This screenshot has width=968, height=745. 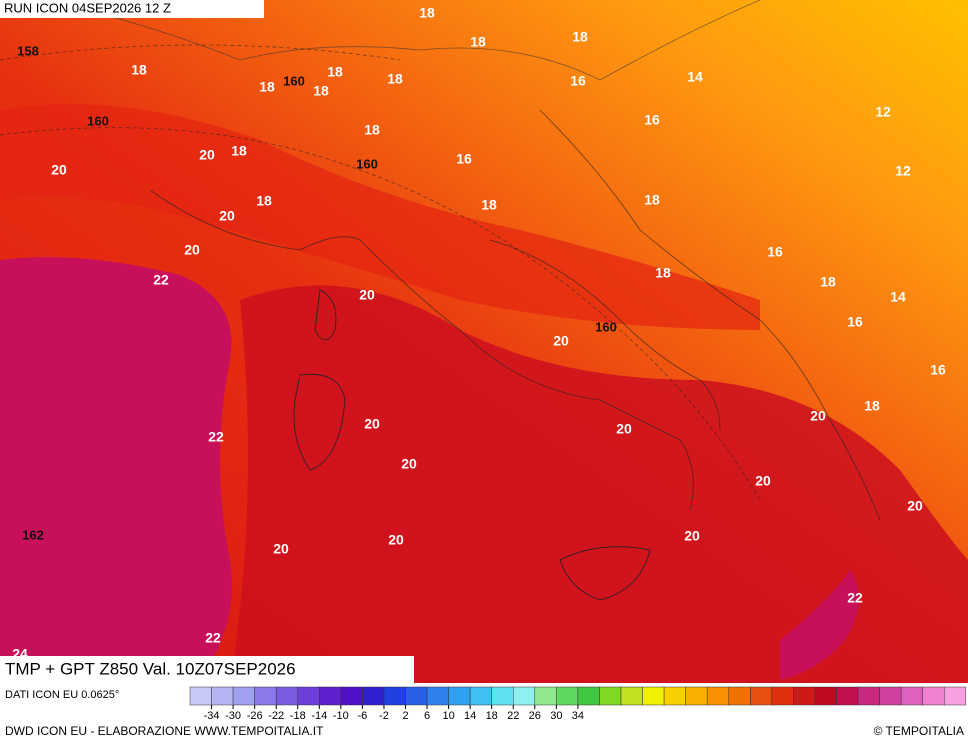 What do you see at coordinates (513, 716) in the screenshot?
I see `colorbar-tick-label: 22` at bounding box center [513, 716].